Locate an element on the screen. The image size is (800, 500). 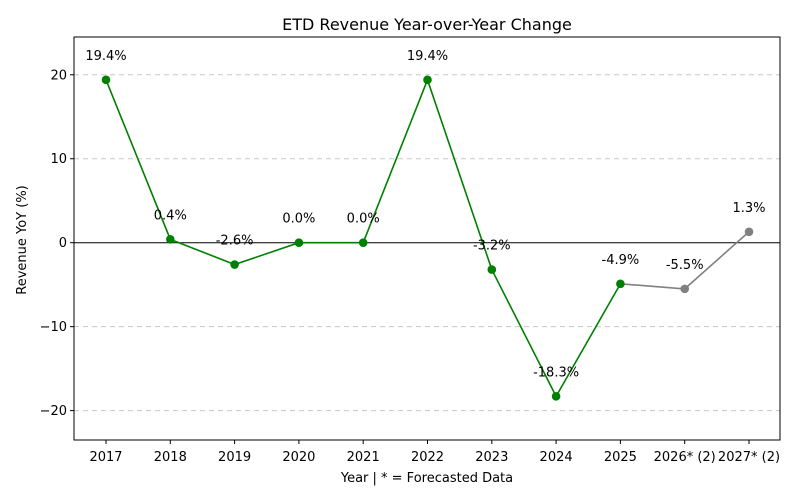
data-label: -3.2% is located at coordinates (492, 246).